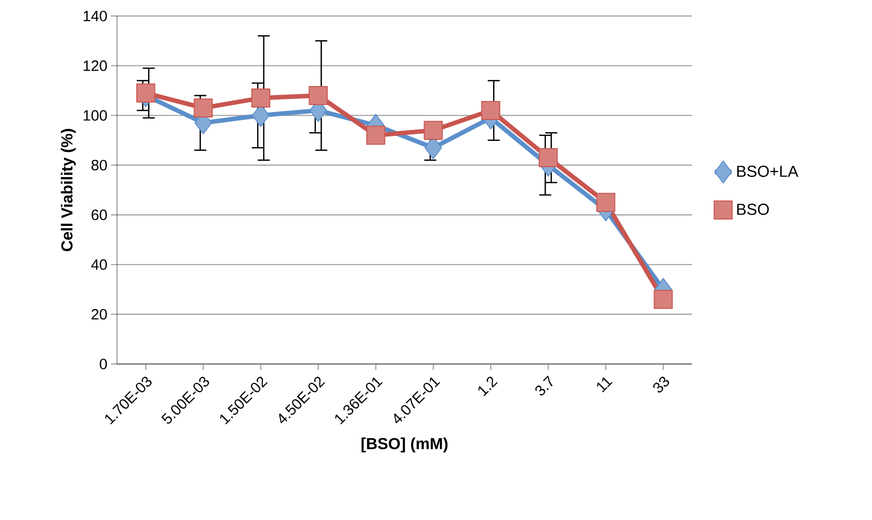 This screenshot has height=520, width=872. Describe the element at coordinates (99, 165) in the screenshot. I see `y-tick-label: 80` at that location.